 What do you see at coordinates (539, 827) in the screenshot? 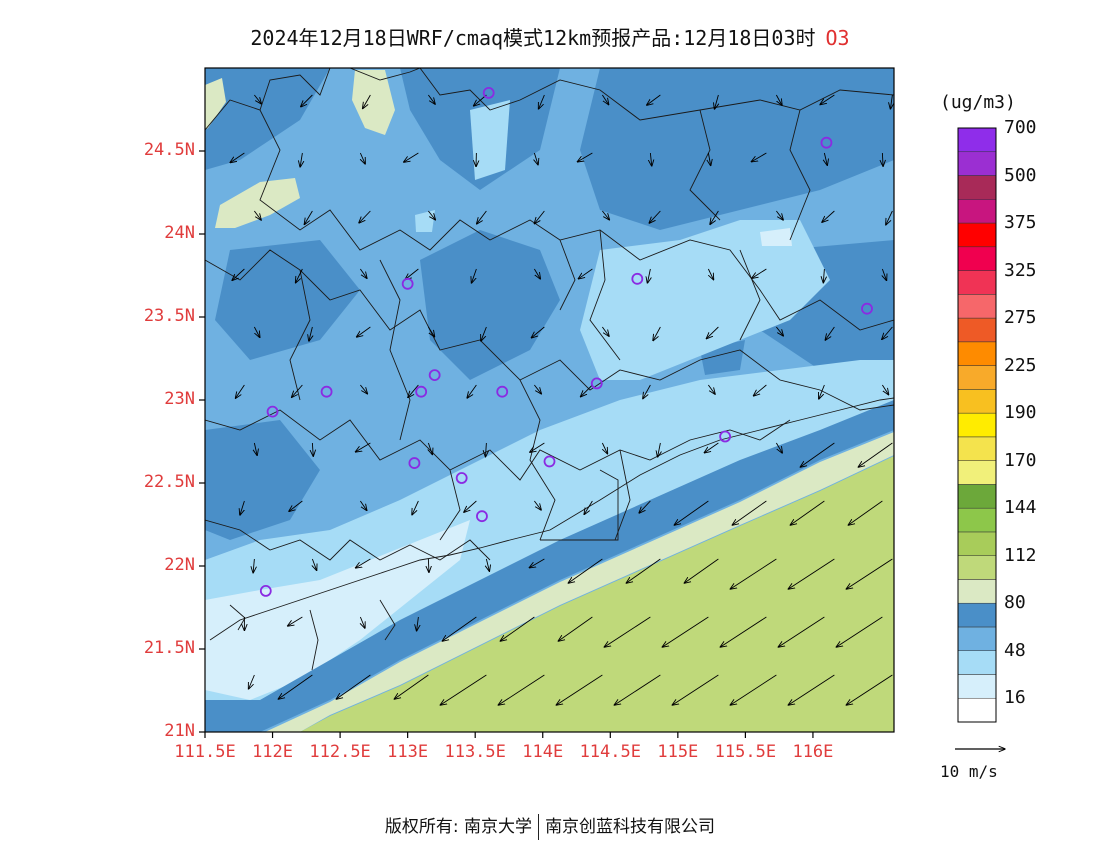
I see `copyright-separator` at bounding box center [539, 827].